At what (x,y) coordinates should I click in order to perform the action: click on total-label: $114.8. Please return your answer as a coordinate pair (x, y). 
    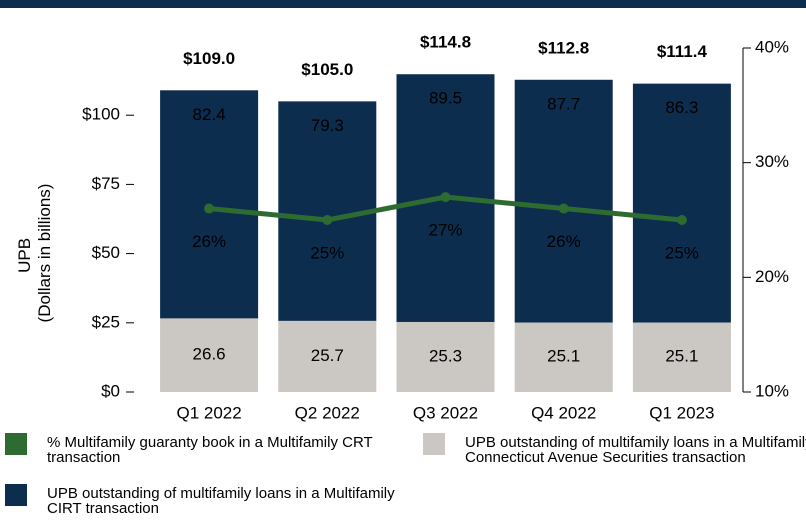
    Looking at the image, I should click on (445, 42).